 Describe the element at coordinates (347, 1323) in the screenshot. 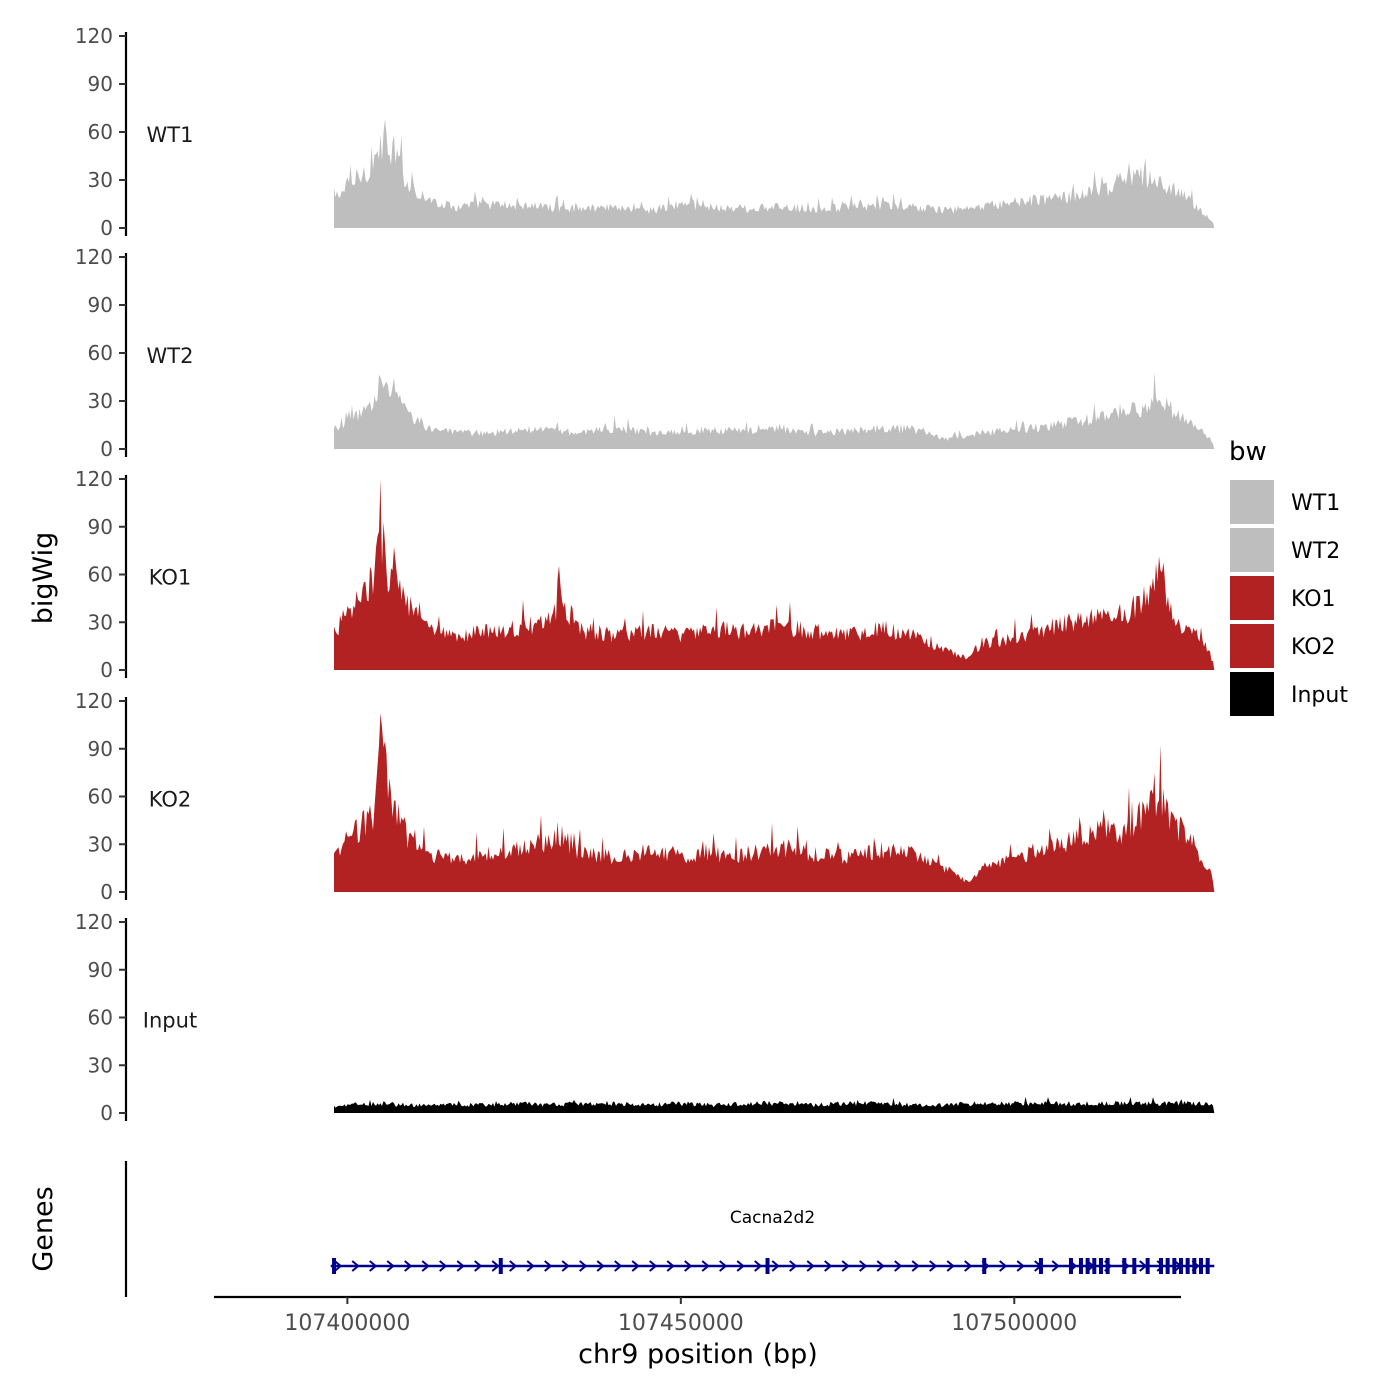

I see `x-tick-label: 107400000` at that location.